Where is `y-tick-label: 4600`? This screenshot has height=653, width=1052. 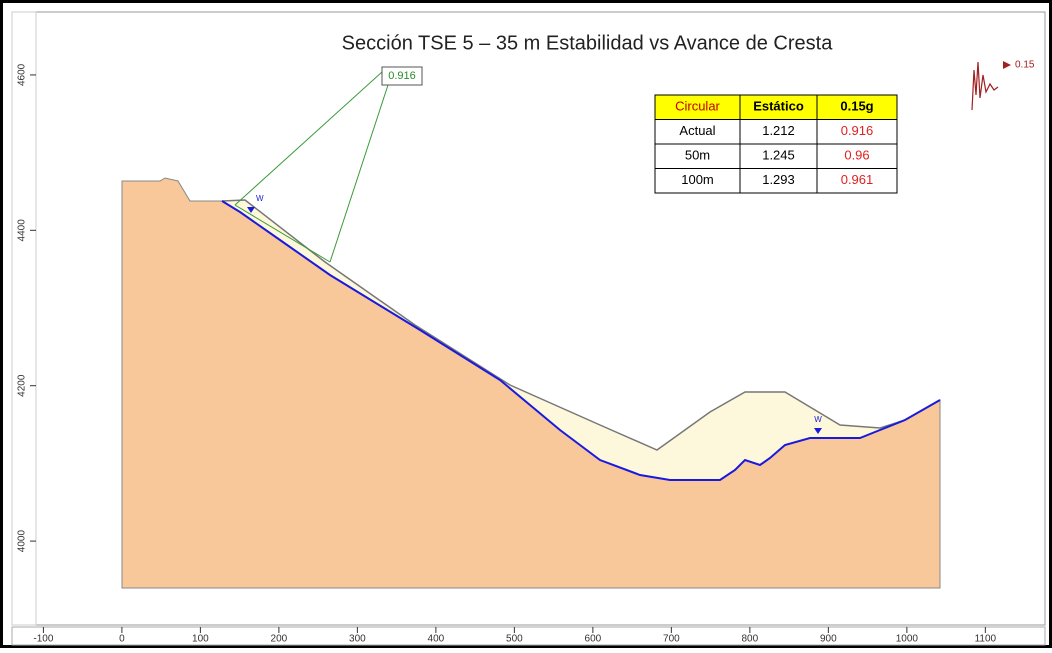 y-tick-label: 4600 is located at coordinates (22, 74).